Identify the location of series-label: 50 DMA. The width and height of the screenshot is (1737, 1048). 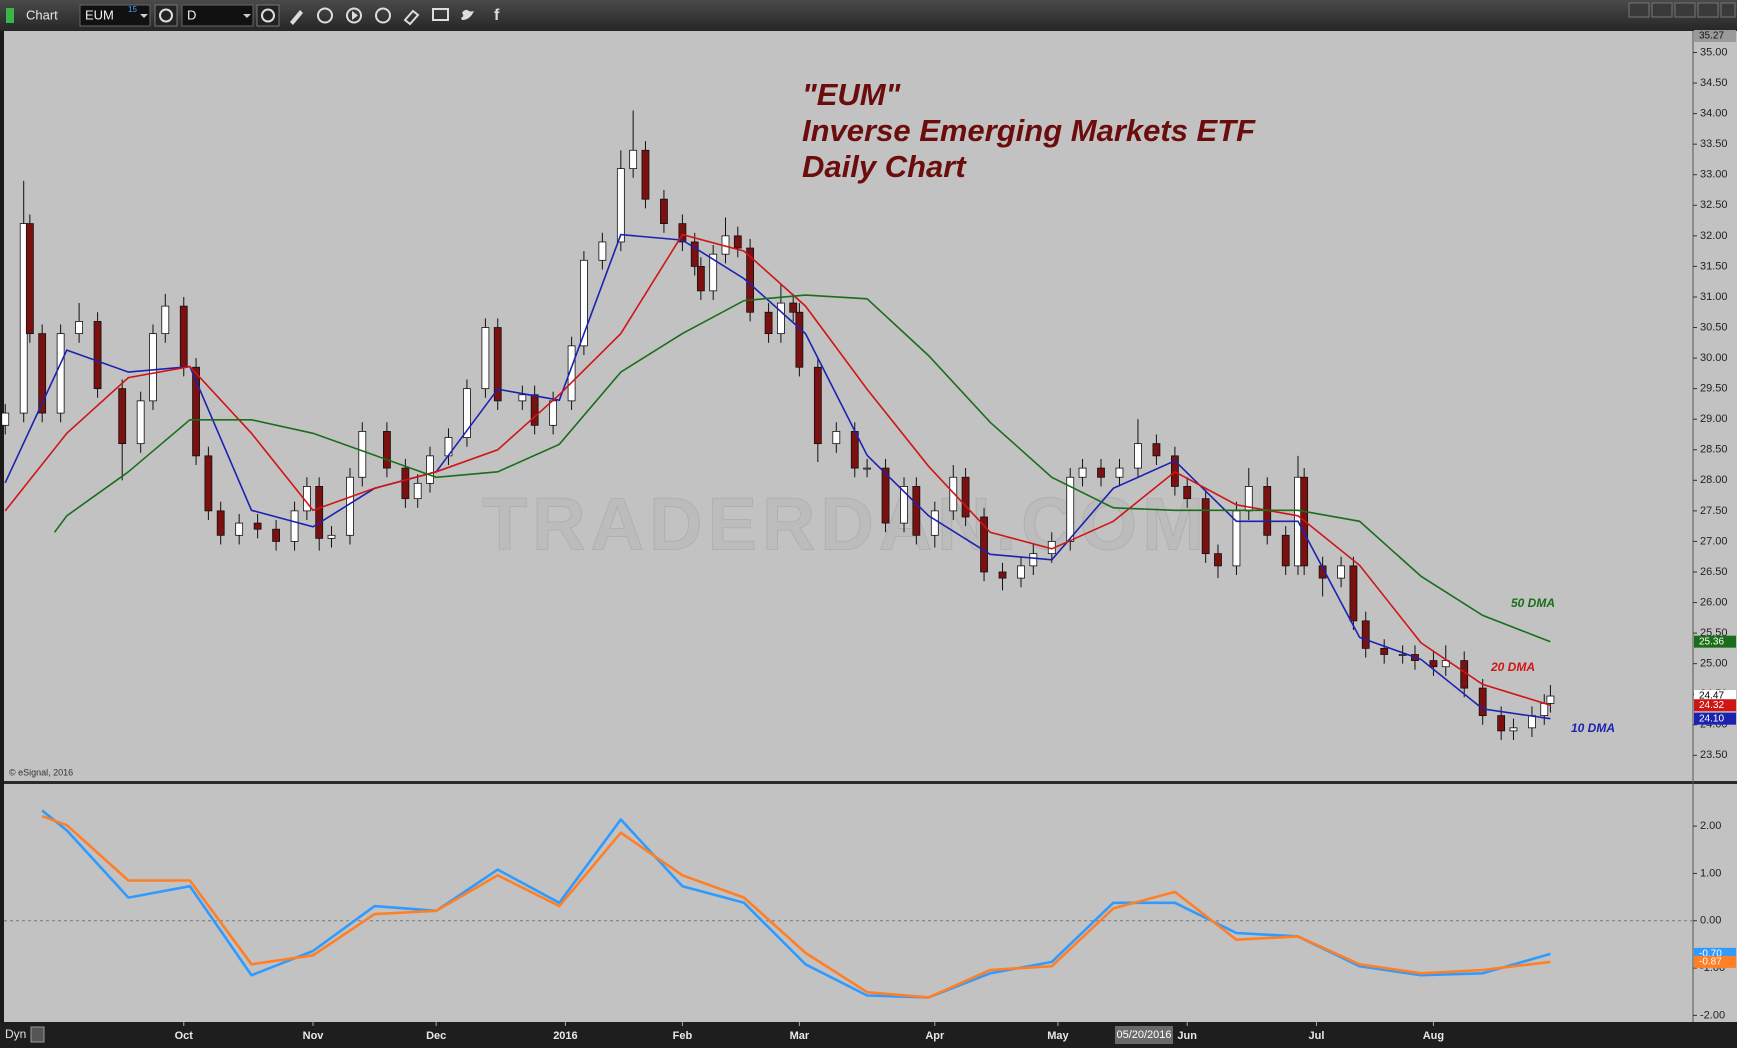
(1533, 603).